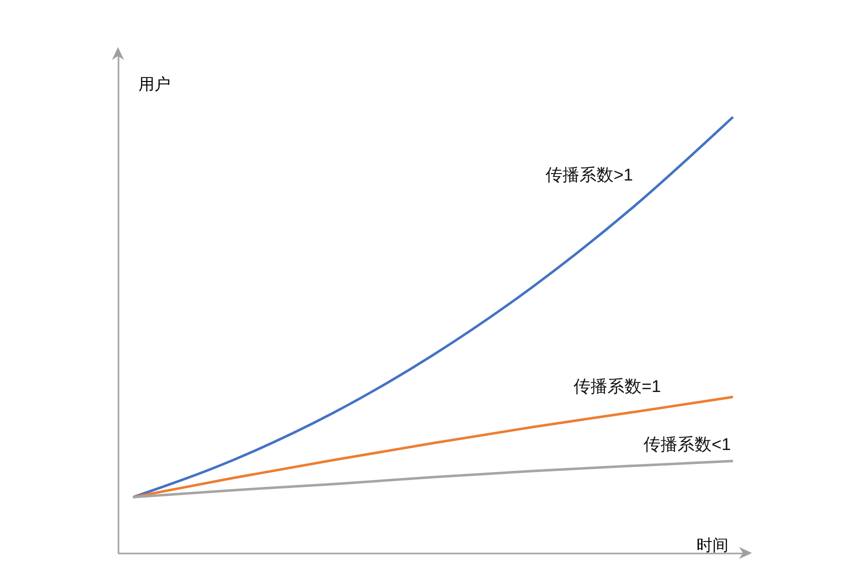 The width and height of the screenshot is (864, 583). Describe the element at coordinates (589, 174) in the screenshot. I see `series-label: 传播系数>1` at that location.